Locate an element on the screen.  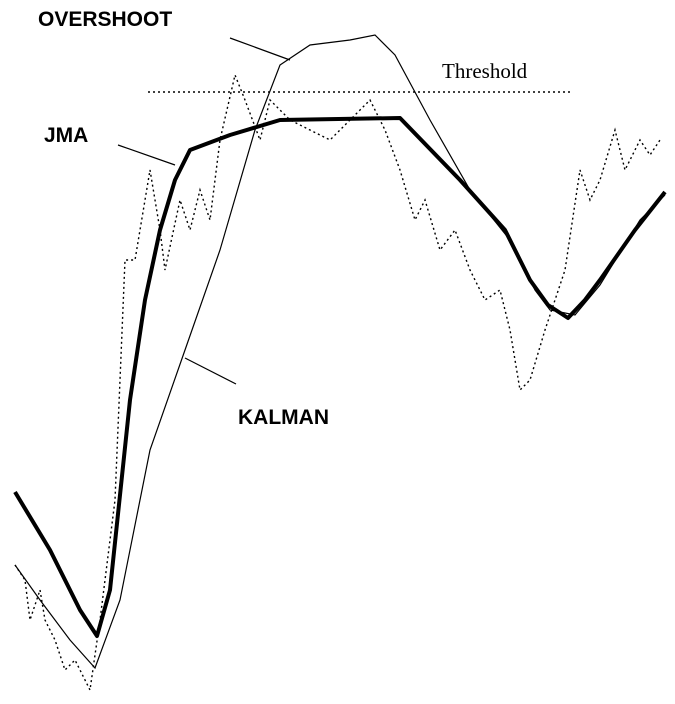
threshold-label: Threshold is located at coordinates (485, 71).